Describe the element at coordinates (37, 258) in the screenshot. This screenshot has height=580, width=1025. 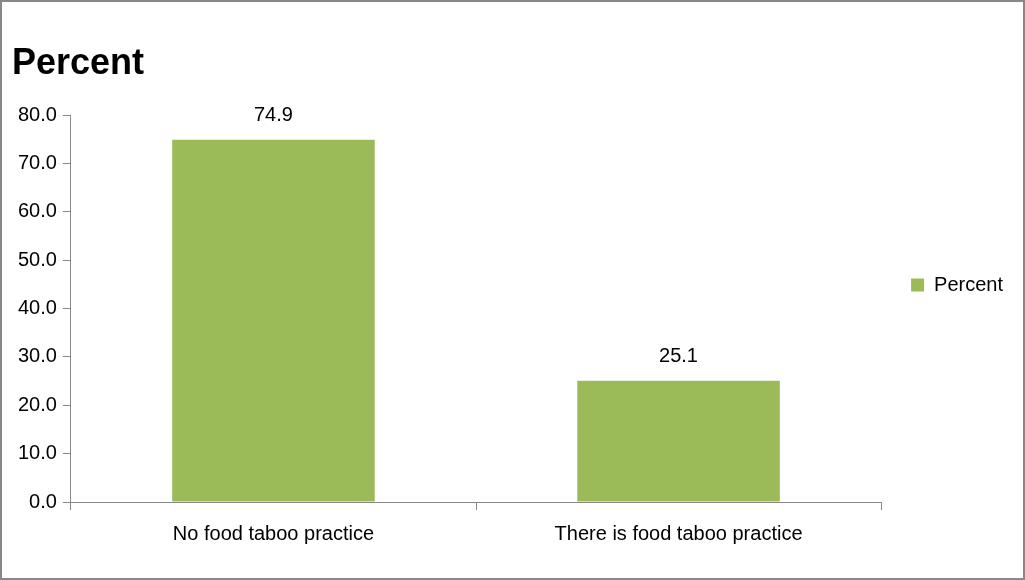
I see `y-tick-label: 50.0` at that location.